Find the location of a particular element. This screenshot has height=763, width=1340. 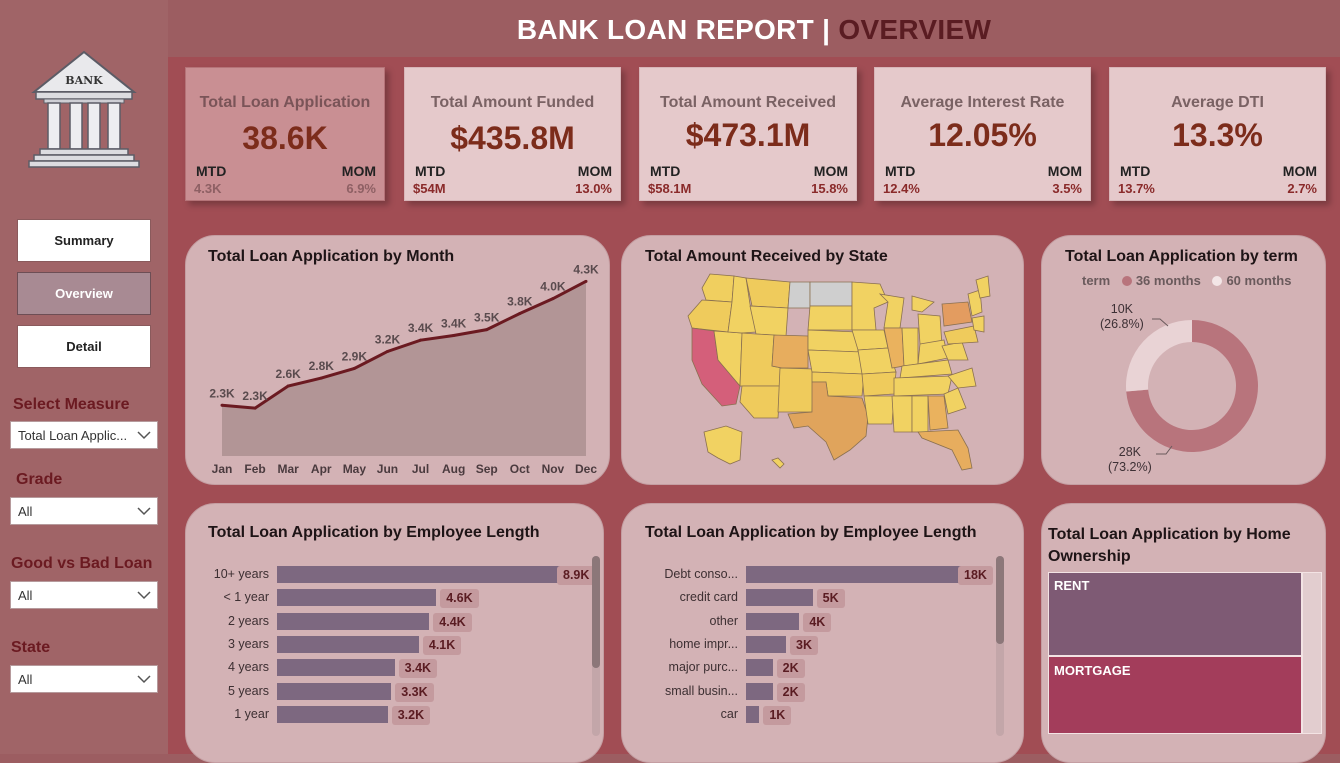

bar-row: major purc... 2K is located at coordinates (823, 669).